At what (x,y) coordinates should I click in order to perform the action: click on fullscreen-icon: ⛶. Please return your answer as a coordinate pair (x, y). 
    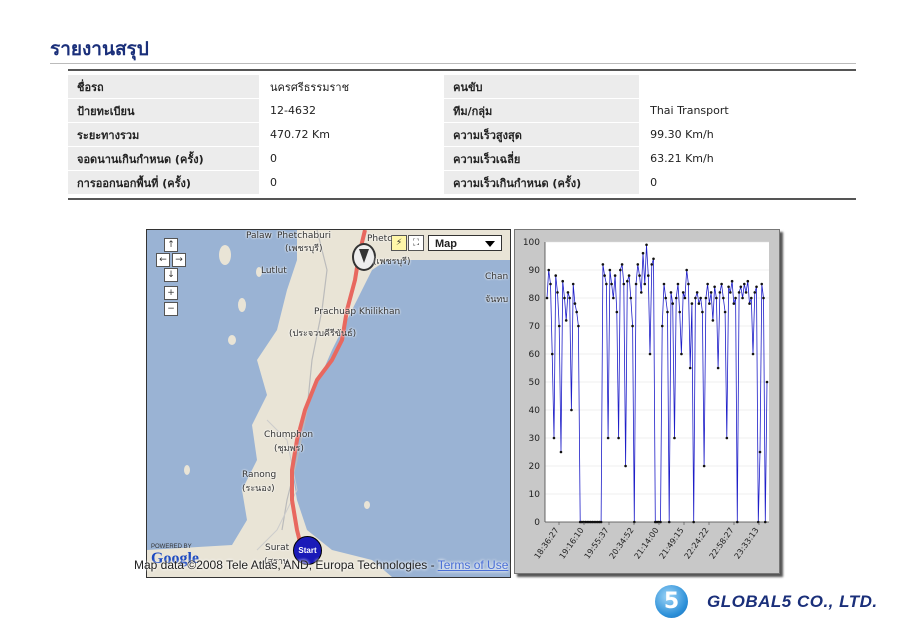
    Looking at the image, I should click on (416, 243).